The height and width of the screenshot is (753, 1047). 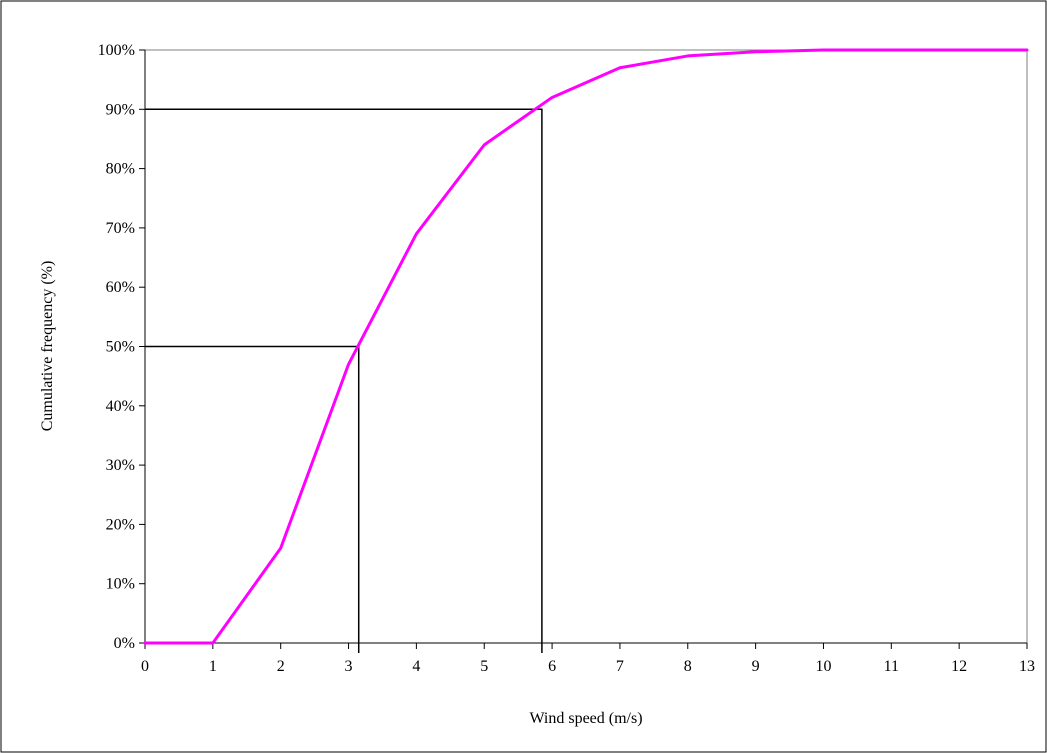 What do you see at coordinates (116, 50) in the screenshot?
I see `y-tick-label: 100%` at bounding box center [116, 50].